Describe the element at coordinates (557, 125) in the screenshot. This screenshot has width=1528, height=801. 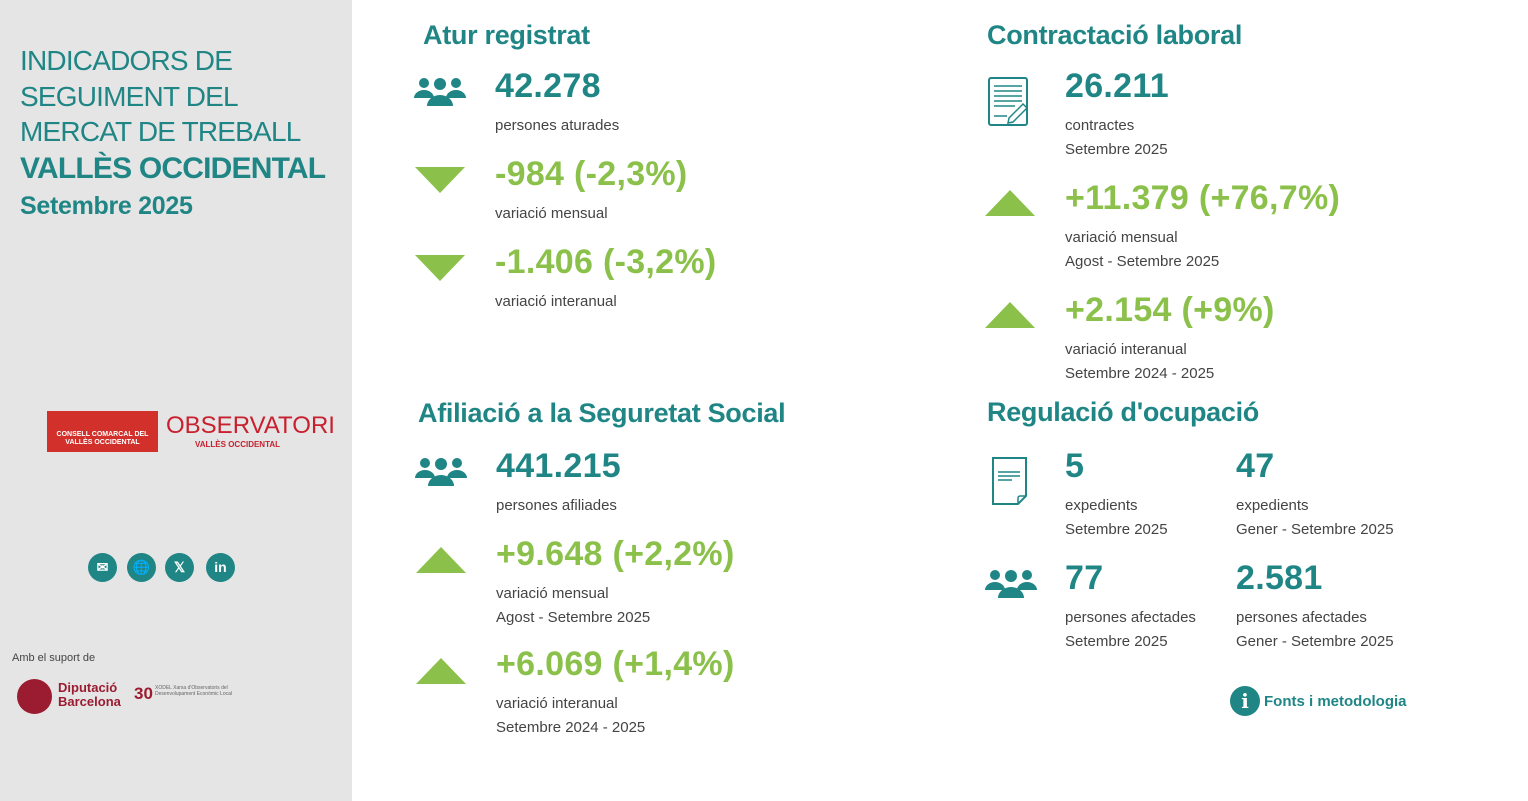
I see `atur-label: persones aturades` at that location.